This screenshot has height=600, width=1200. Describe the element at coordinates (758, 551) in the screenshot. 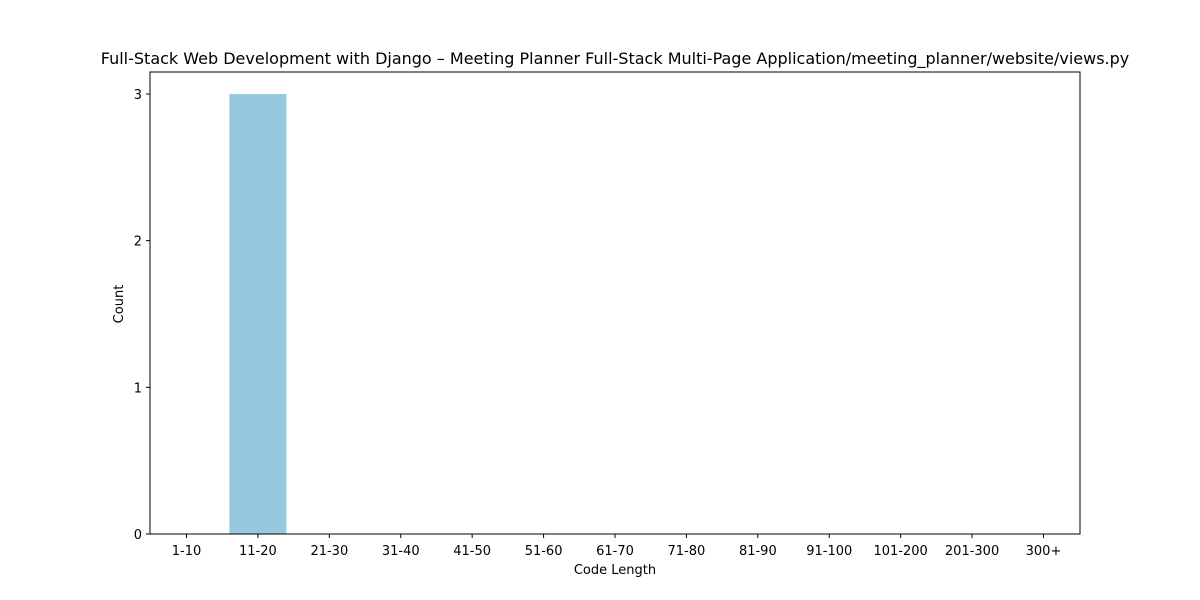

I see `x-tick-label: 81-90` at that location.